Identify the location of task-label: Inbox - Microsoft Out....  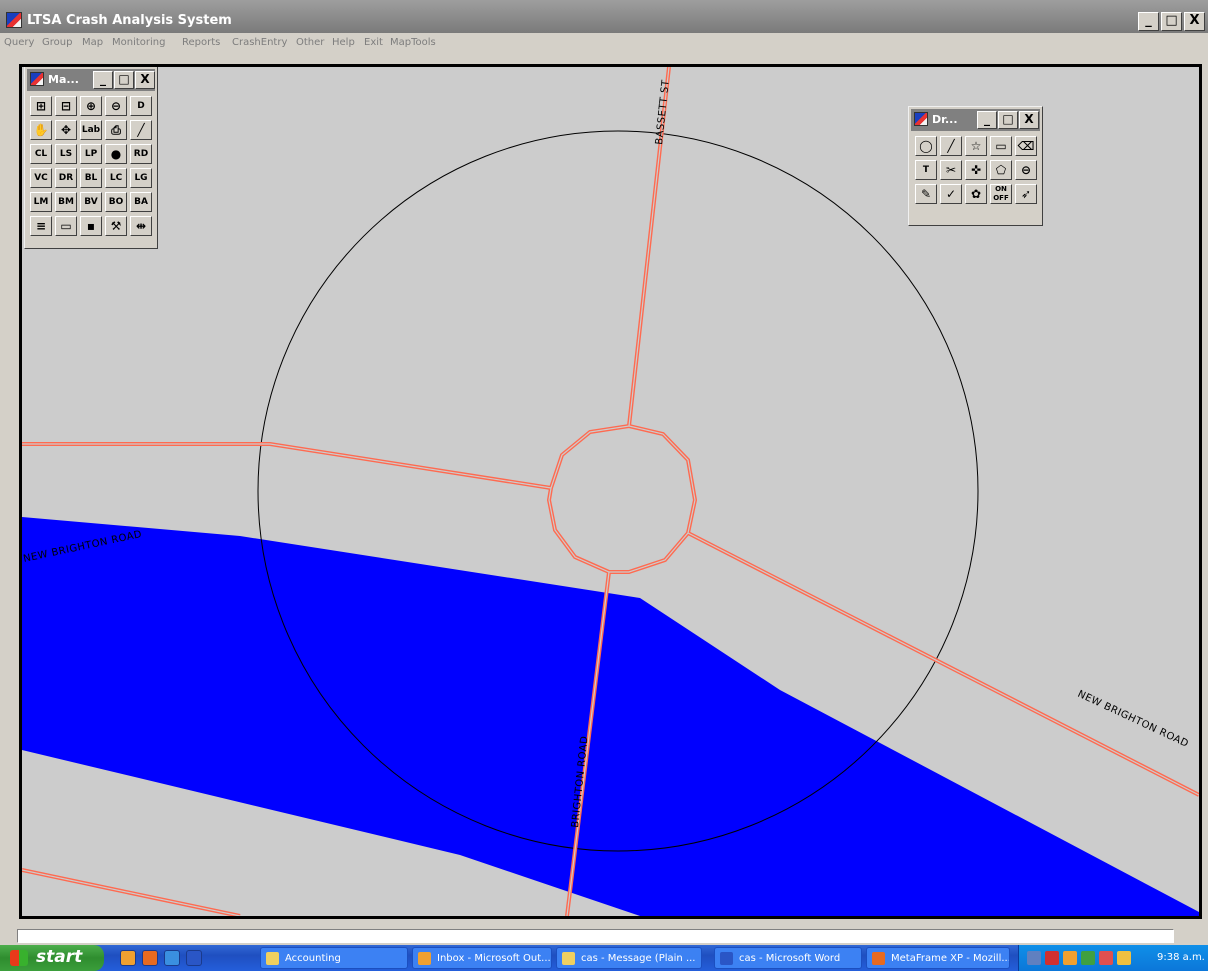
(494, 958).